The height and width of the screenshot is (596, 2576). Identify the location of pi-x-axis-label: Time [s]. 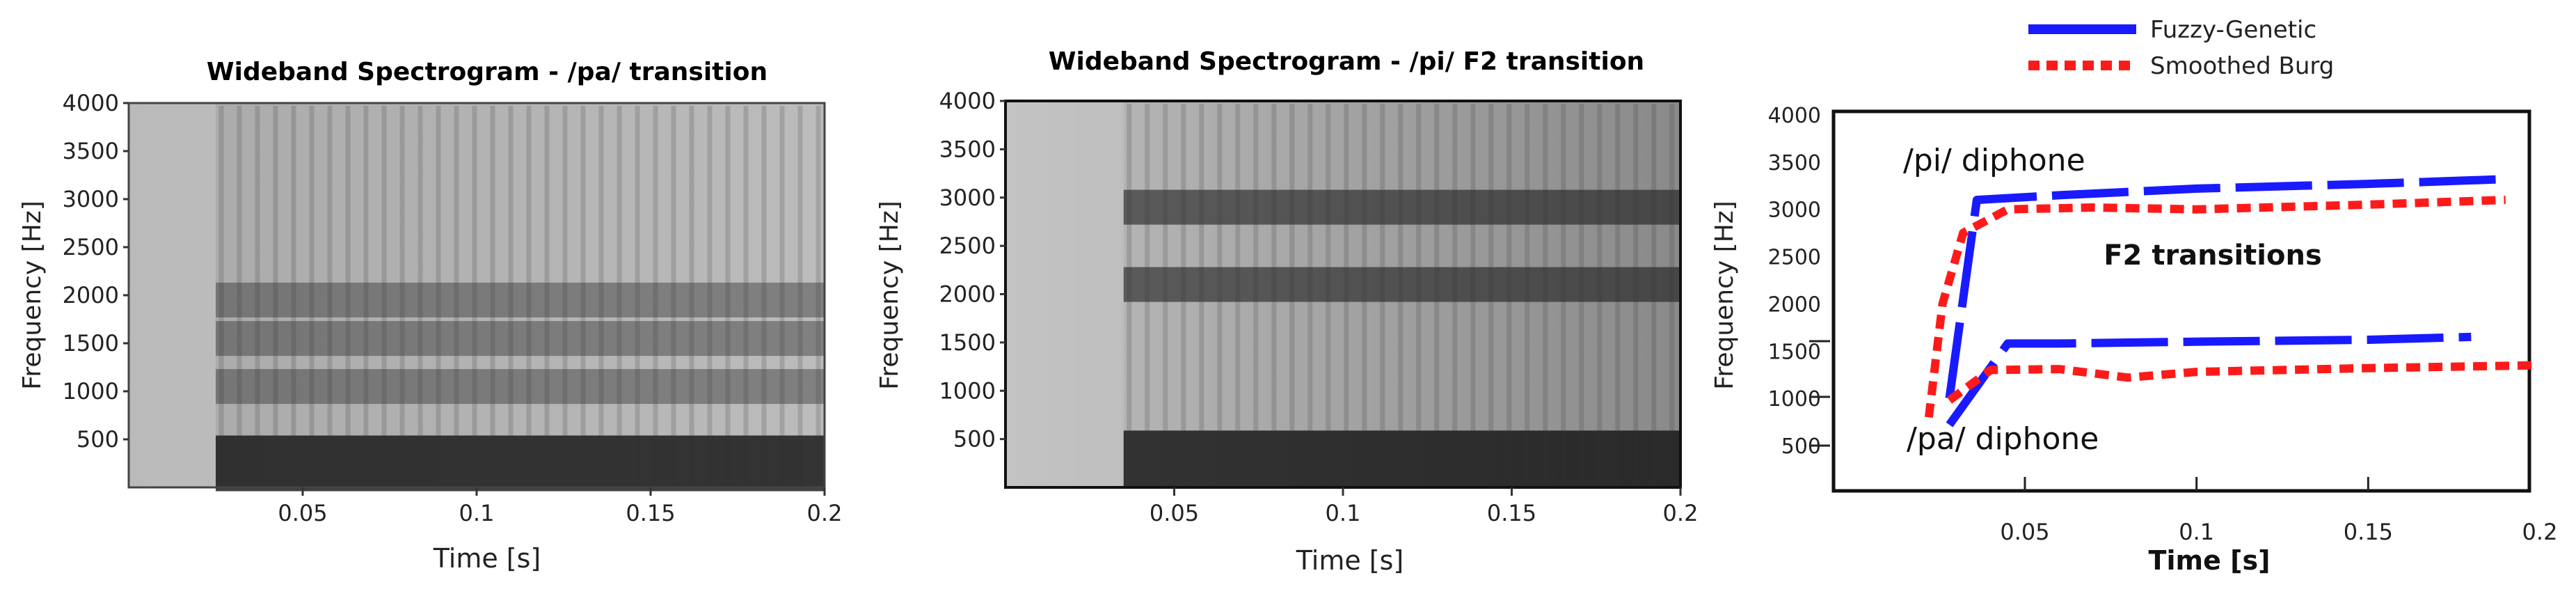
(1350, 560).